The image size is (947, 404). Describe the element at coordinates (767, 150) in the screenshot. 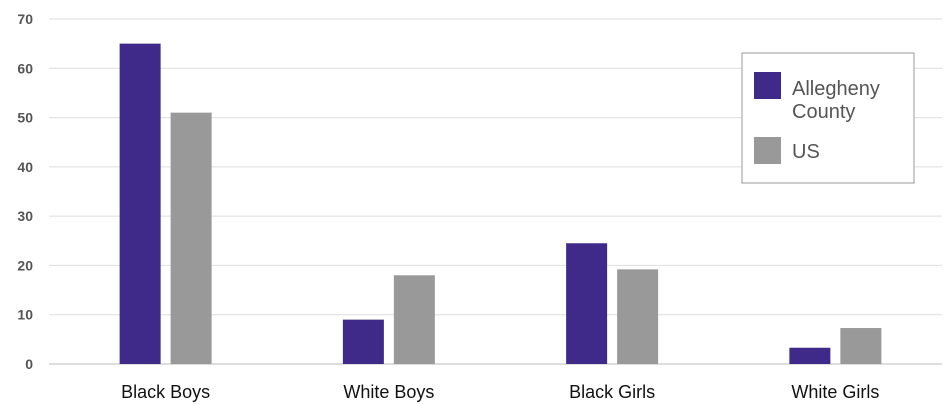

I see `legend-swatch-us` at that location.